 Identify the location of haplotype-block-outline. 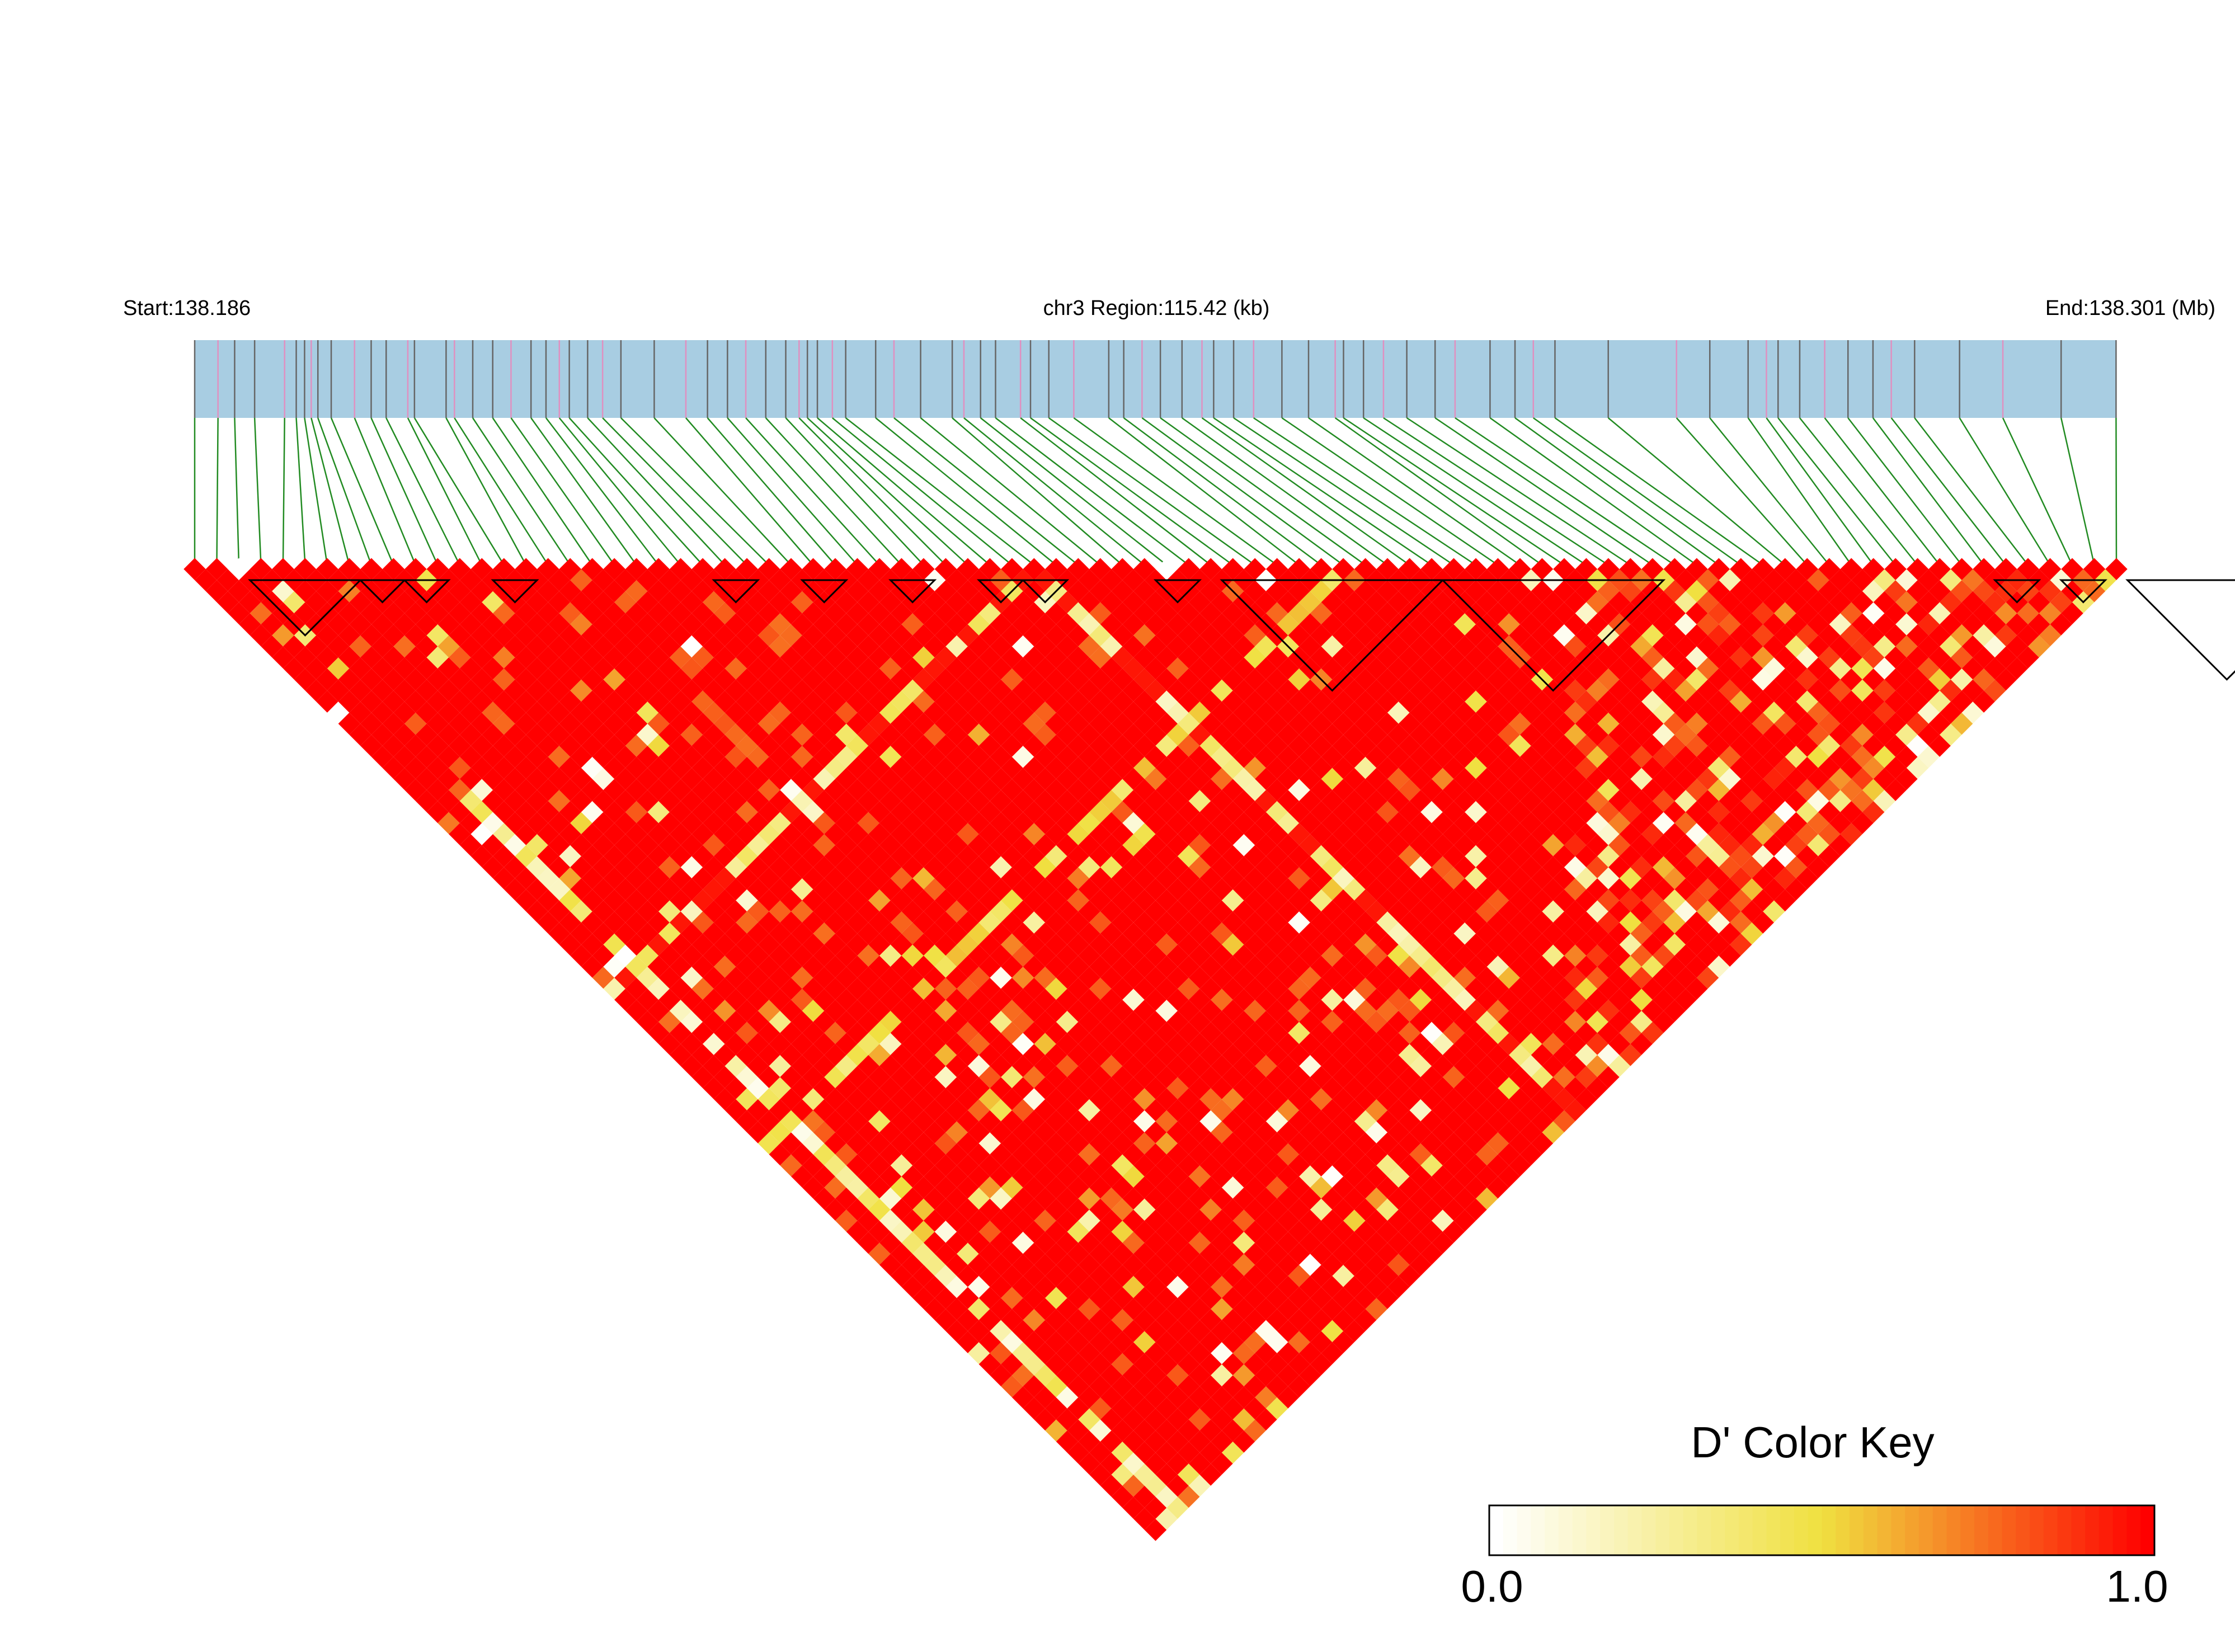
(824, 592).